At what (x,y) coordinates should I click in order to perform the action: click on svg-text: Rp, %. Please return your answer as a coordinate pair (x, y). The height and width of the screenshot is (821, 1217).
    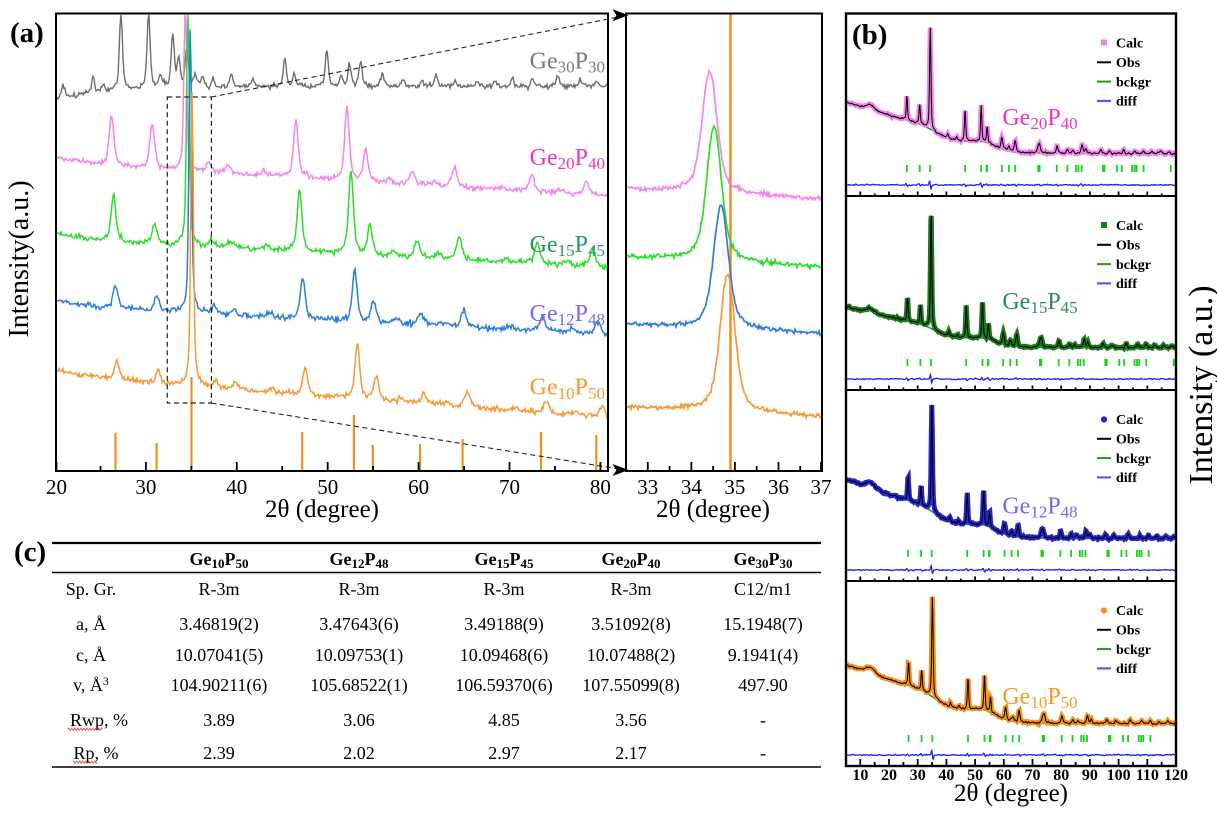
    Looking at the image, I should click on (96, 753).